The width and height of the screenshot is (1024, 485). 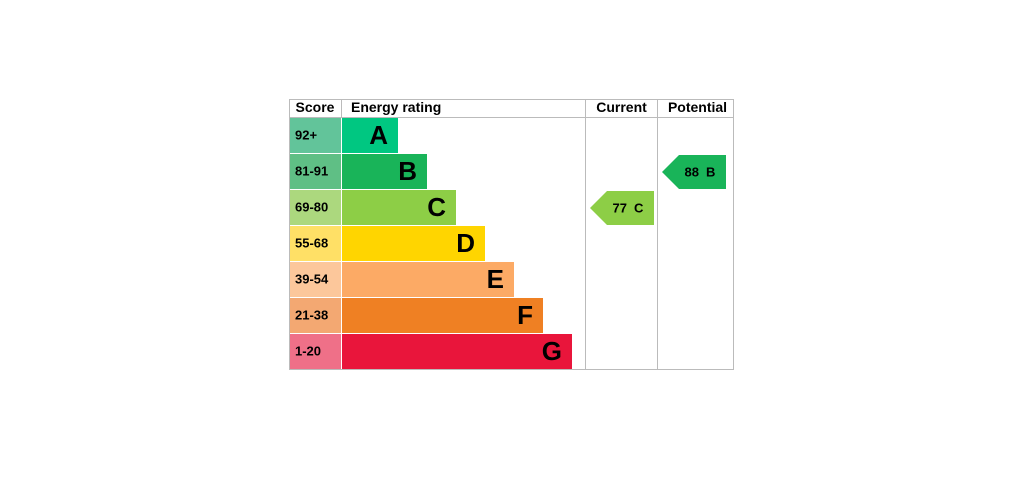 What do you see at coordinates (311, 206) in the screenshot?
I see `score-label: 69-80` at bounding box center [311, 206].